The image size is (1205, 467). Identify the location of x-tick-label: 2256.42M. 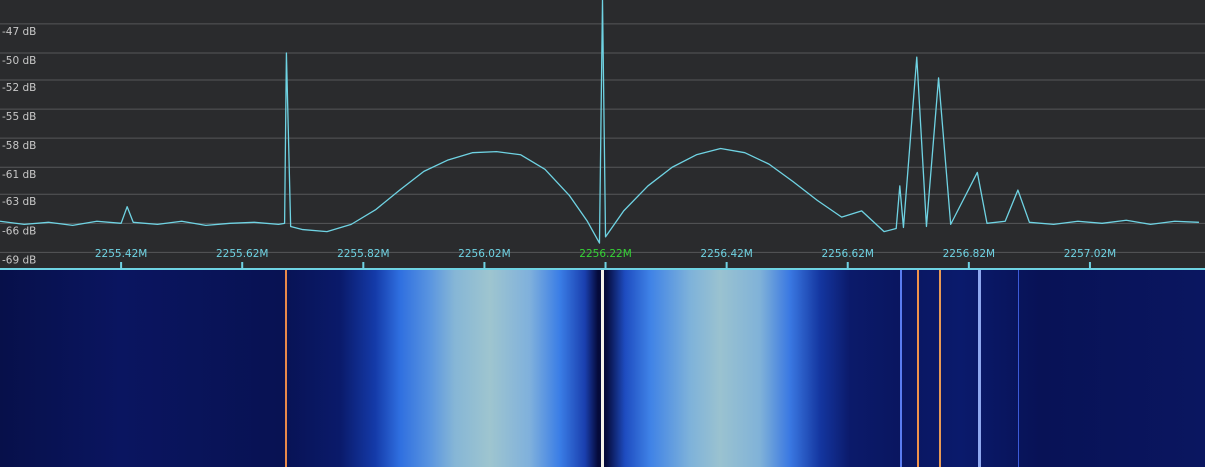
(726, 254).